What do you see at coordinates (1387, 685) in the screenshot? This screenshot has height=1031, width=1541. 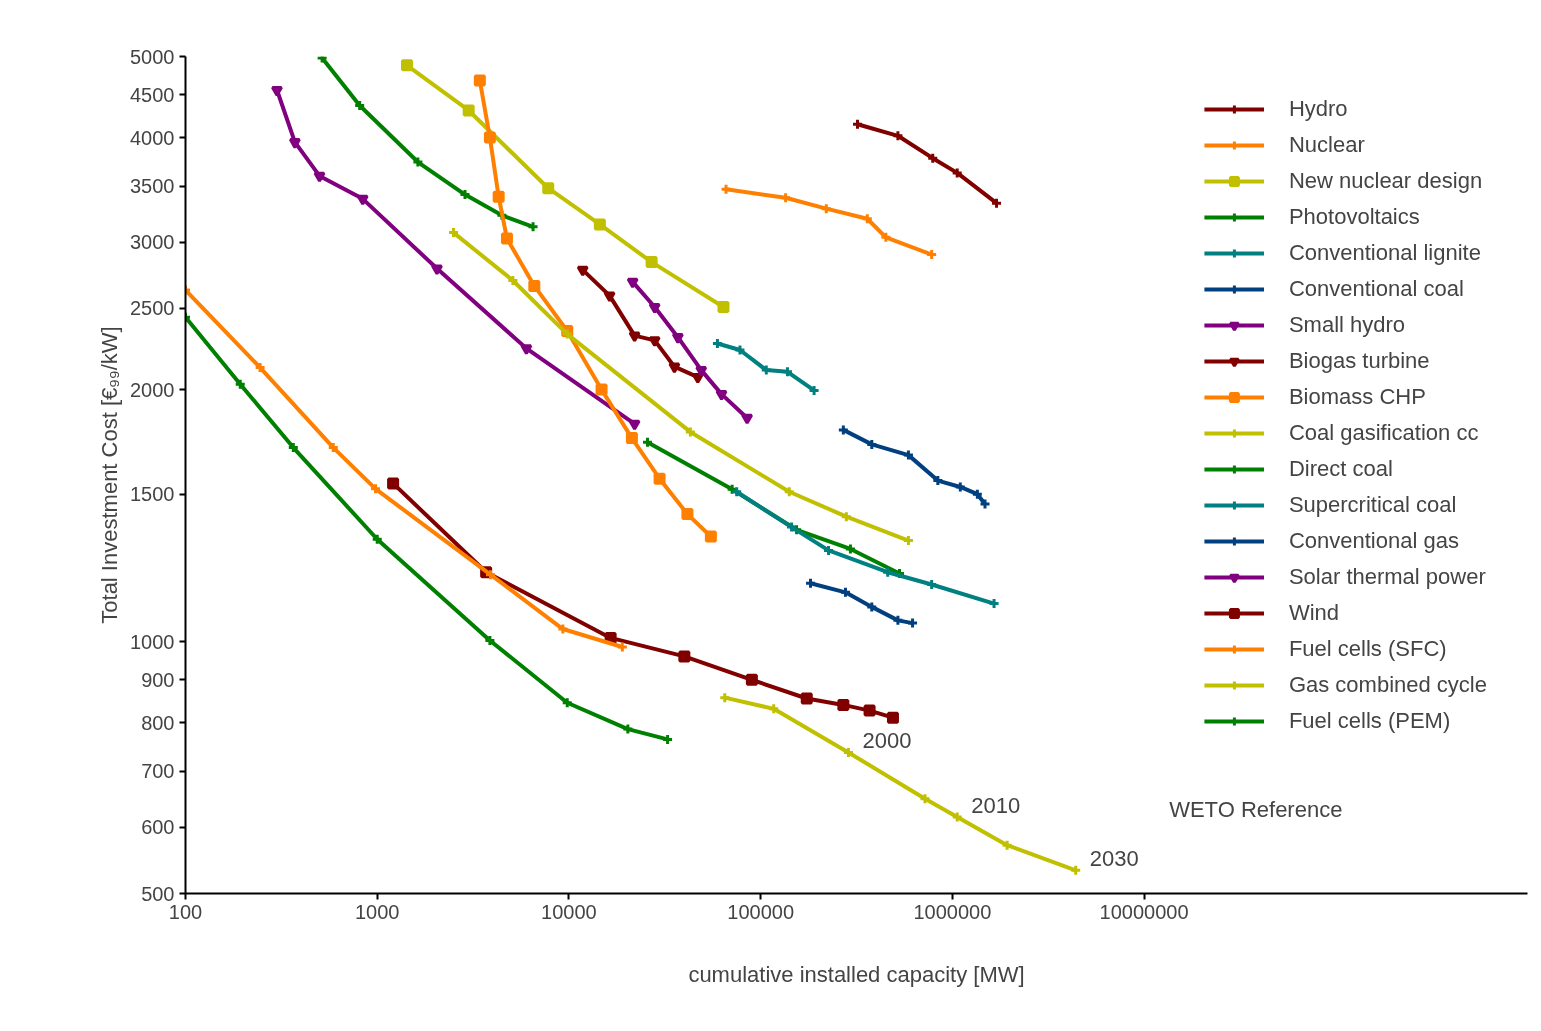 I see `legend-label: Gas combined cycle` at bounding box center [1387, 685].